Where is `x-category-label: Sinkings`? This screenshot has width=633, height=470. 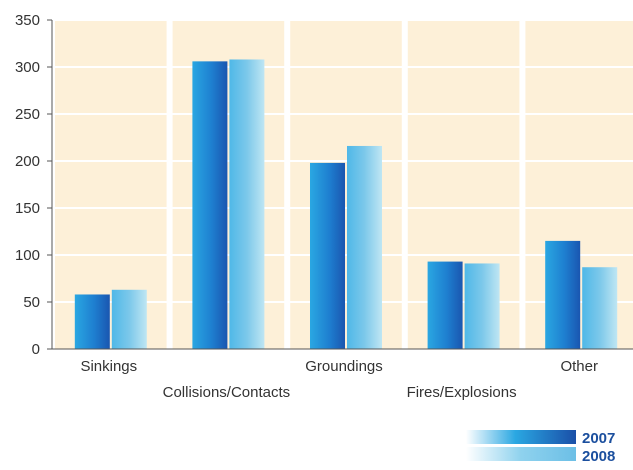 x-category-label: Sinkings is located at coordinates (108, 366).